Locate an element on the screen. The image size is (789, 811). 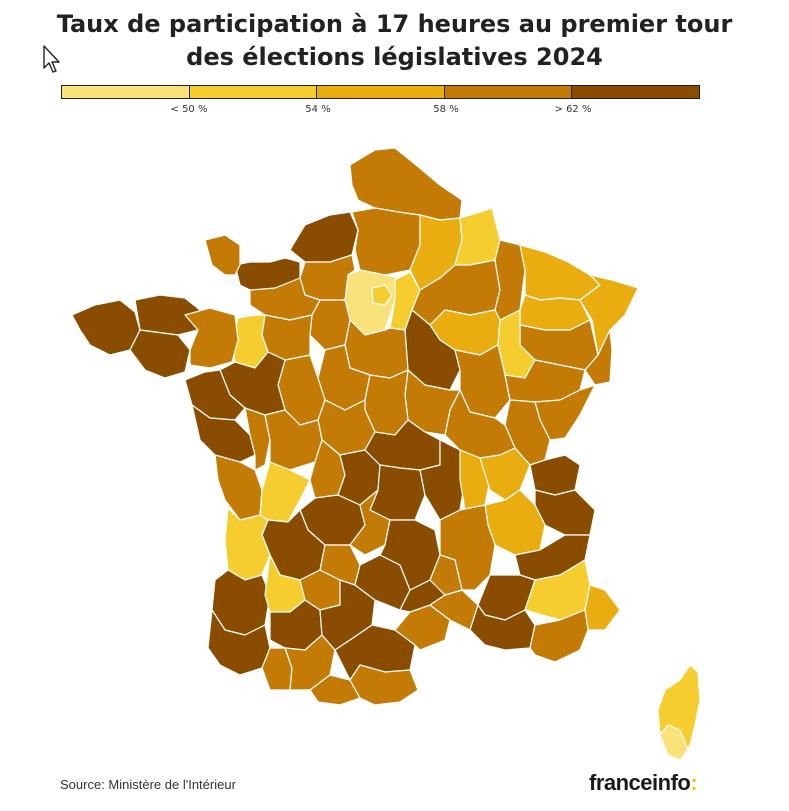
brand-suffix: : is located at coordinates (694, 782).